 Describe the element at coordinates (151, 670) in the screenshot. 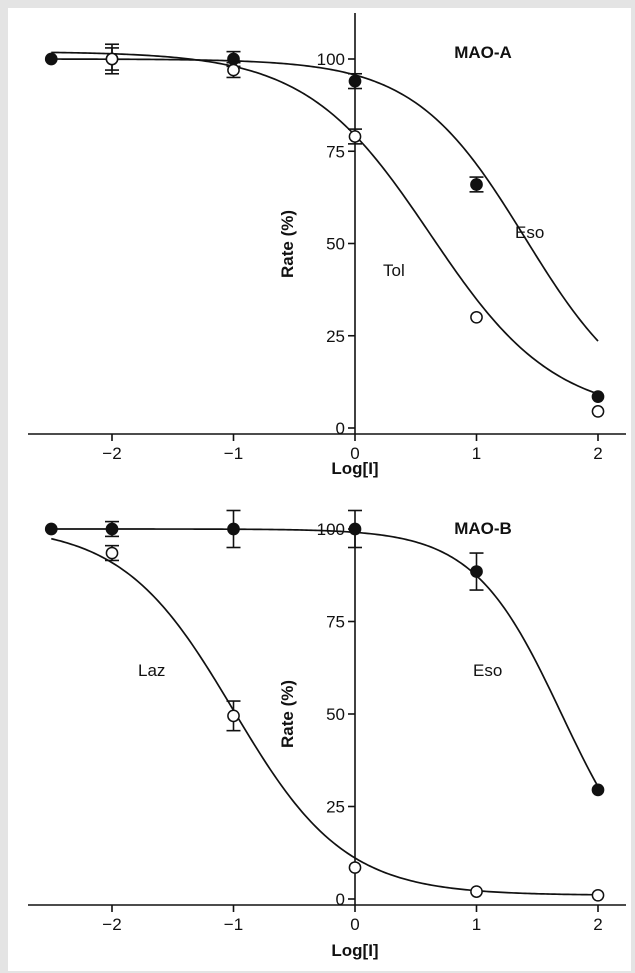

I see `series-label-laz: Laz` at that location.